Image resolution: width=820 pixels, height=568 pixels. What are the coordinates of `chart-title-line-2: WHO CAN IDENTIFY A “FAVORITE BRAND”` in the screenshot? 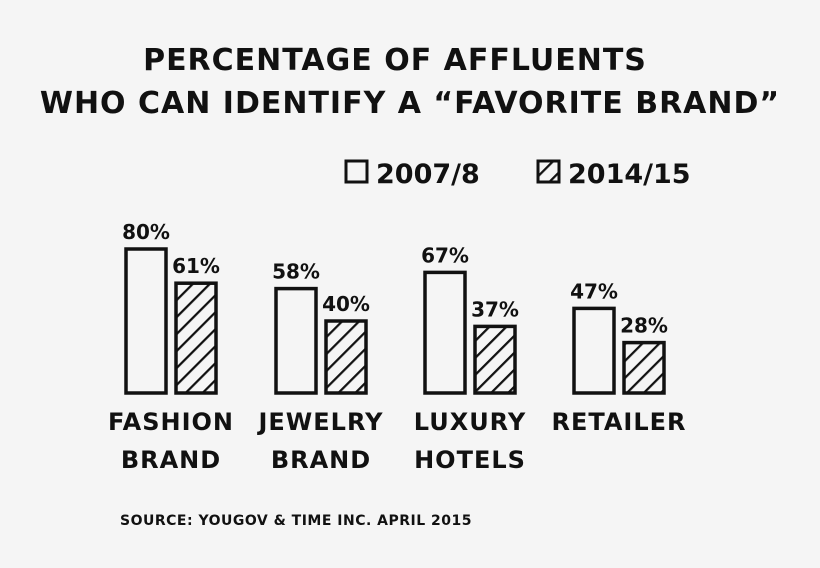 It's located at (410, 103).